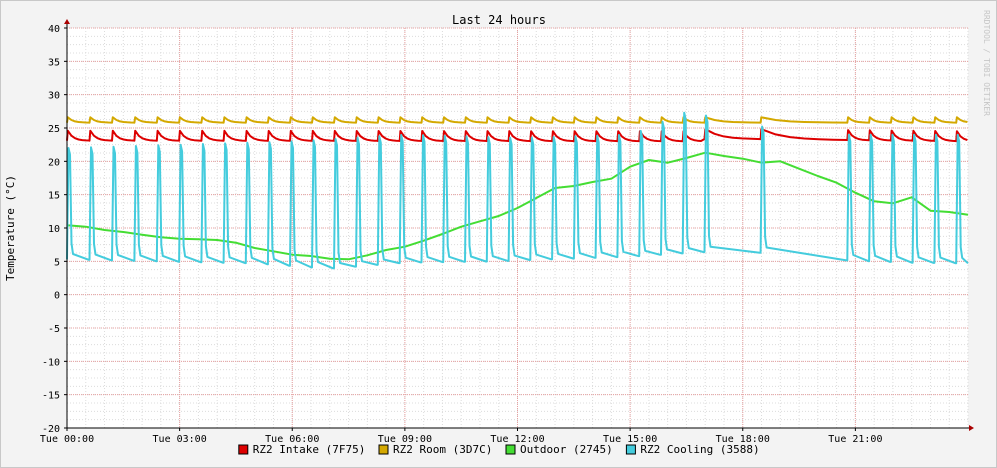  Describe the element at coordinates (54, 162) in the screenshot. I see `y-tick-label: 20` at that location.